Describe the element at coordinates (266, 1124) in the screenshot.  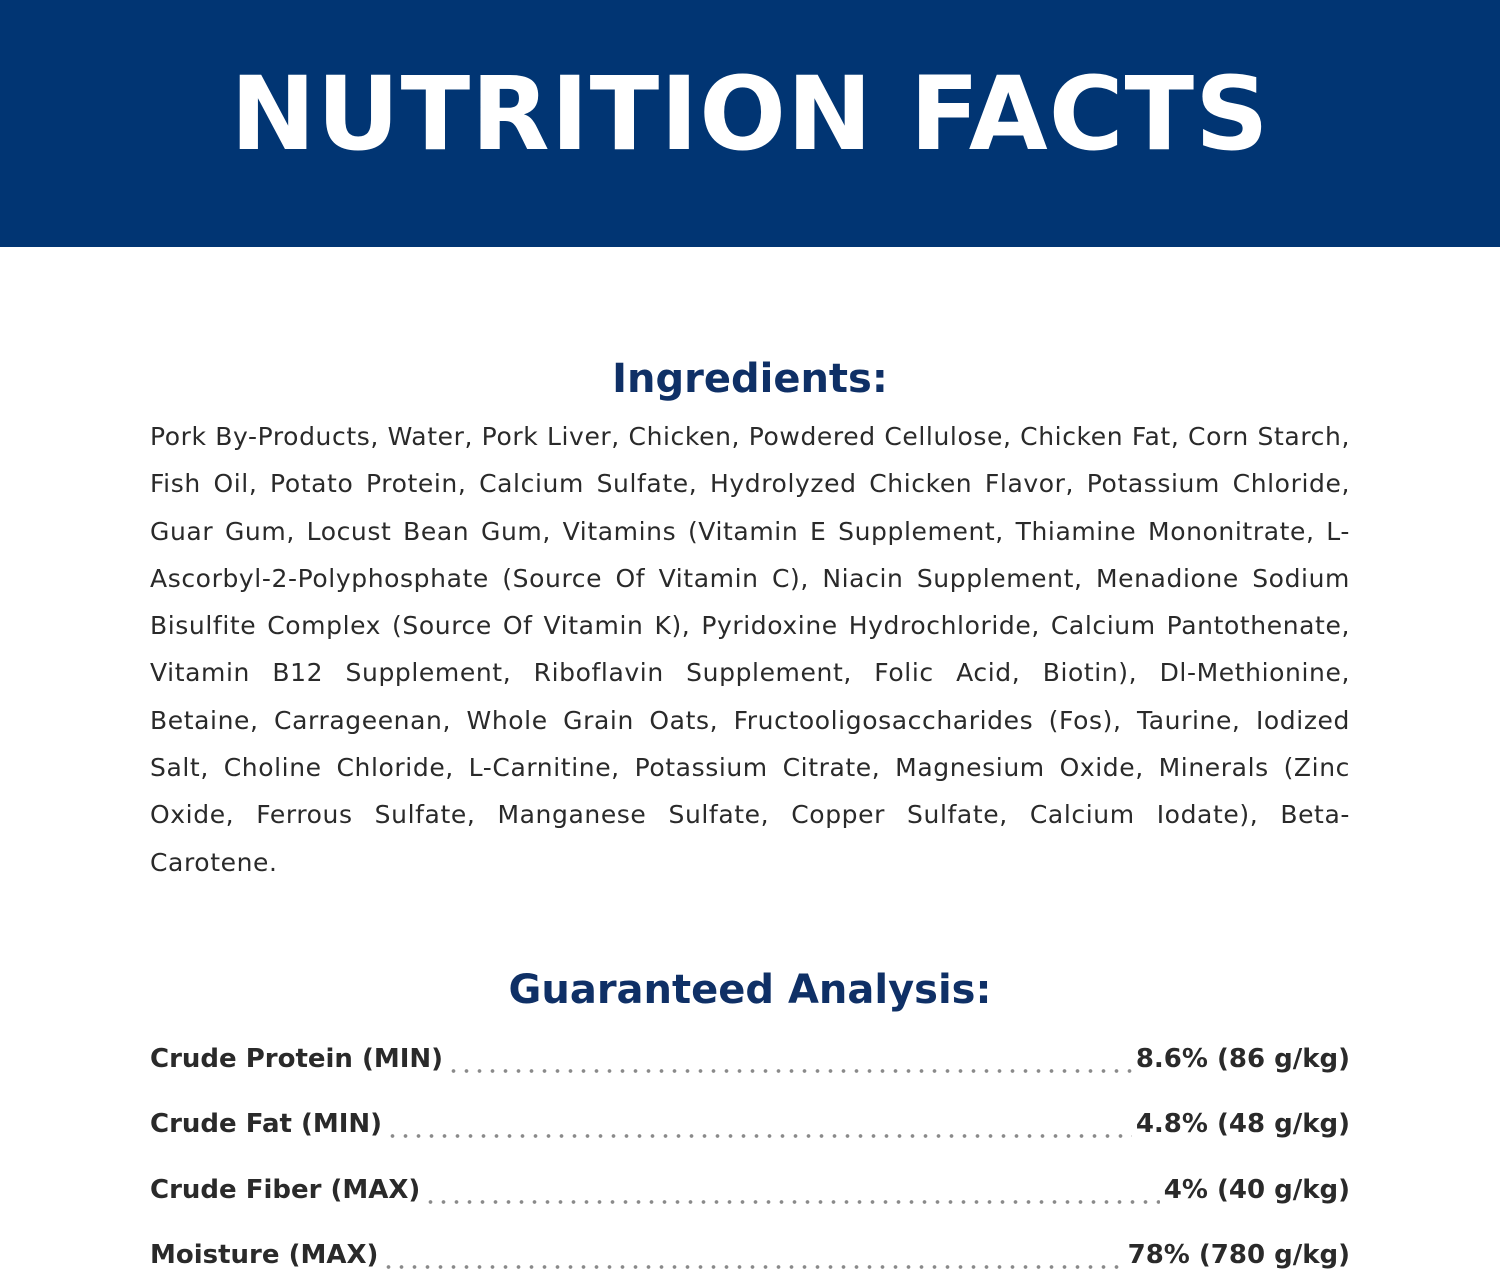
I see `analysis-label: Crude Fat (MIN)` at that location.